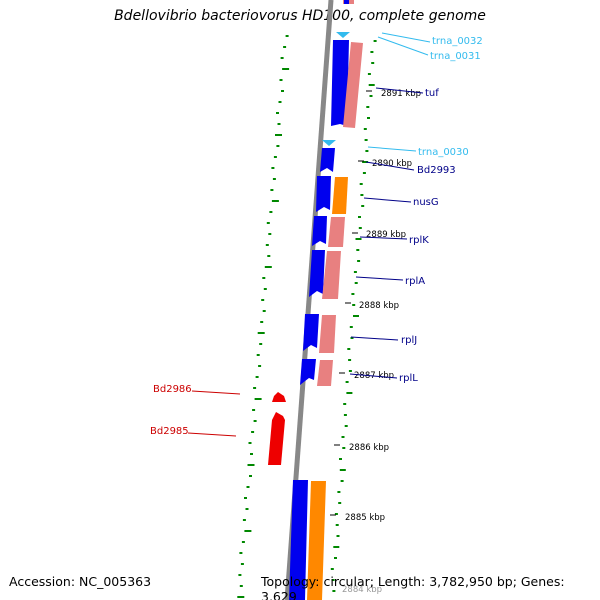  Describe the element at coordinates (426, 202) in the screenshot. I see `feature-label: nusG` at that location.